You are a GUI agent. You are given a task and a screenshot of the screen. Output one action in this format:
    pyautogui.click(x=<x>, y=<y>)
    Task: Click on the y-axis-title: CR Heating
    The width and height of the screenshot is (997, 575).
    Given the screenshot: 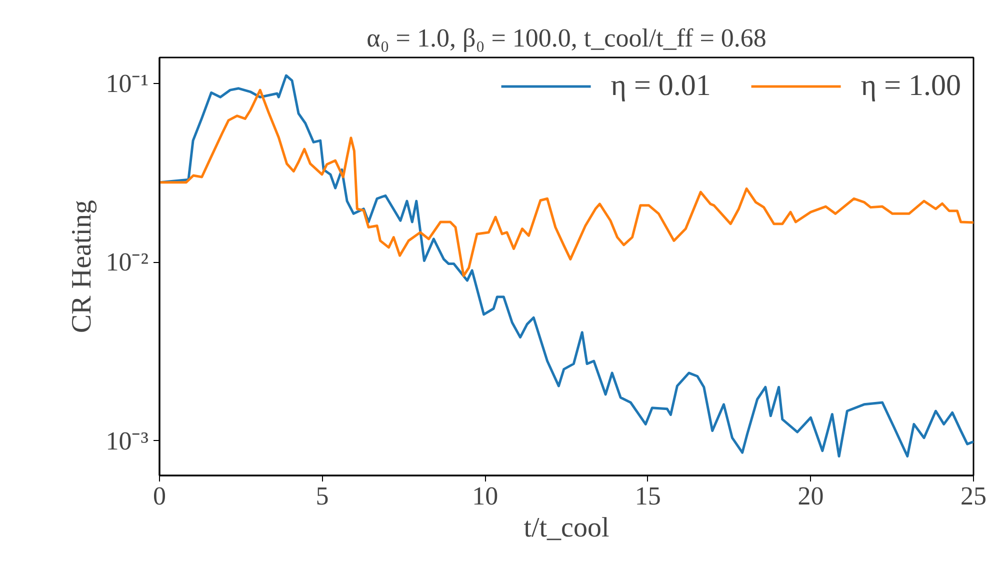 What is the action you would take?
    pyautogui.click(x=82, y=266)
    